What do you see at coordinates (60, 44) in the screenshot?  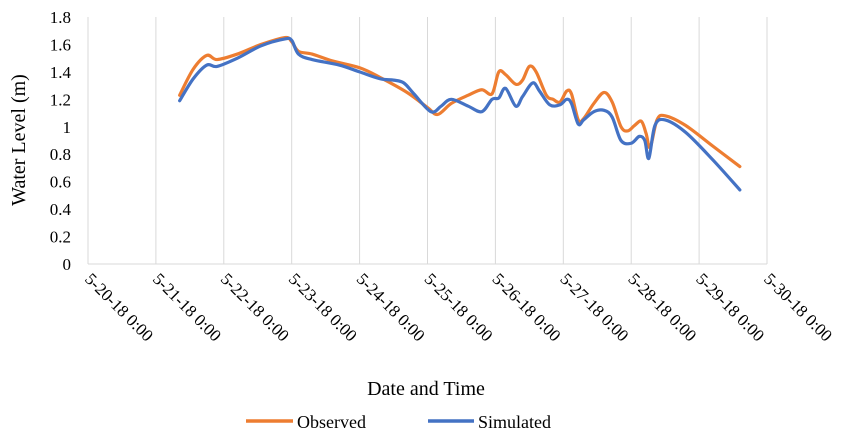 I see `y-tick-label: 1.6` at bounding box center [60, 44].